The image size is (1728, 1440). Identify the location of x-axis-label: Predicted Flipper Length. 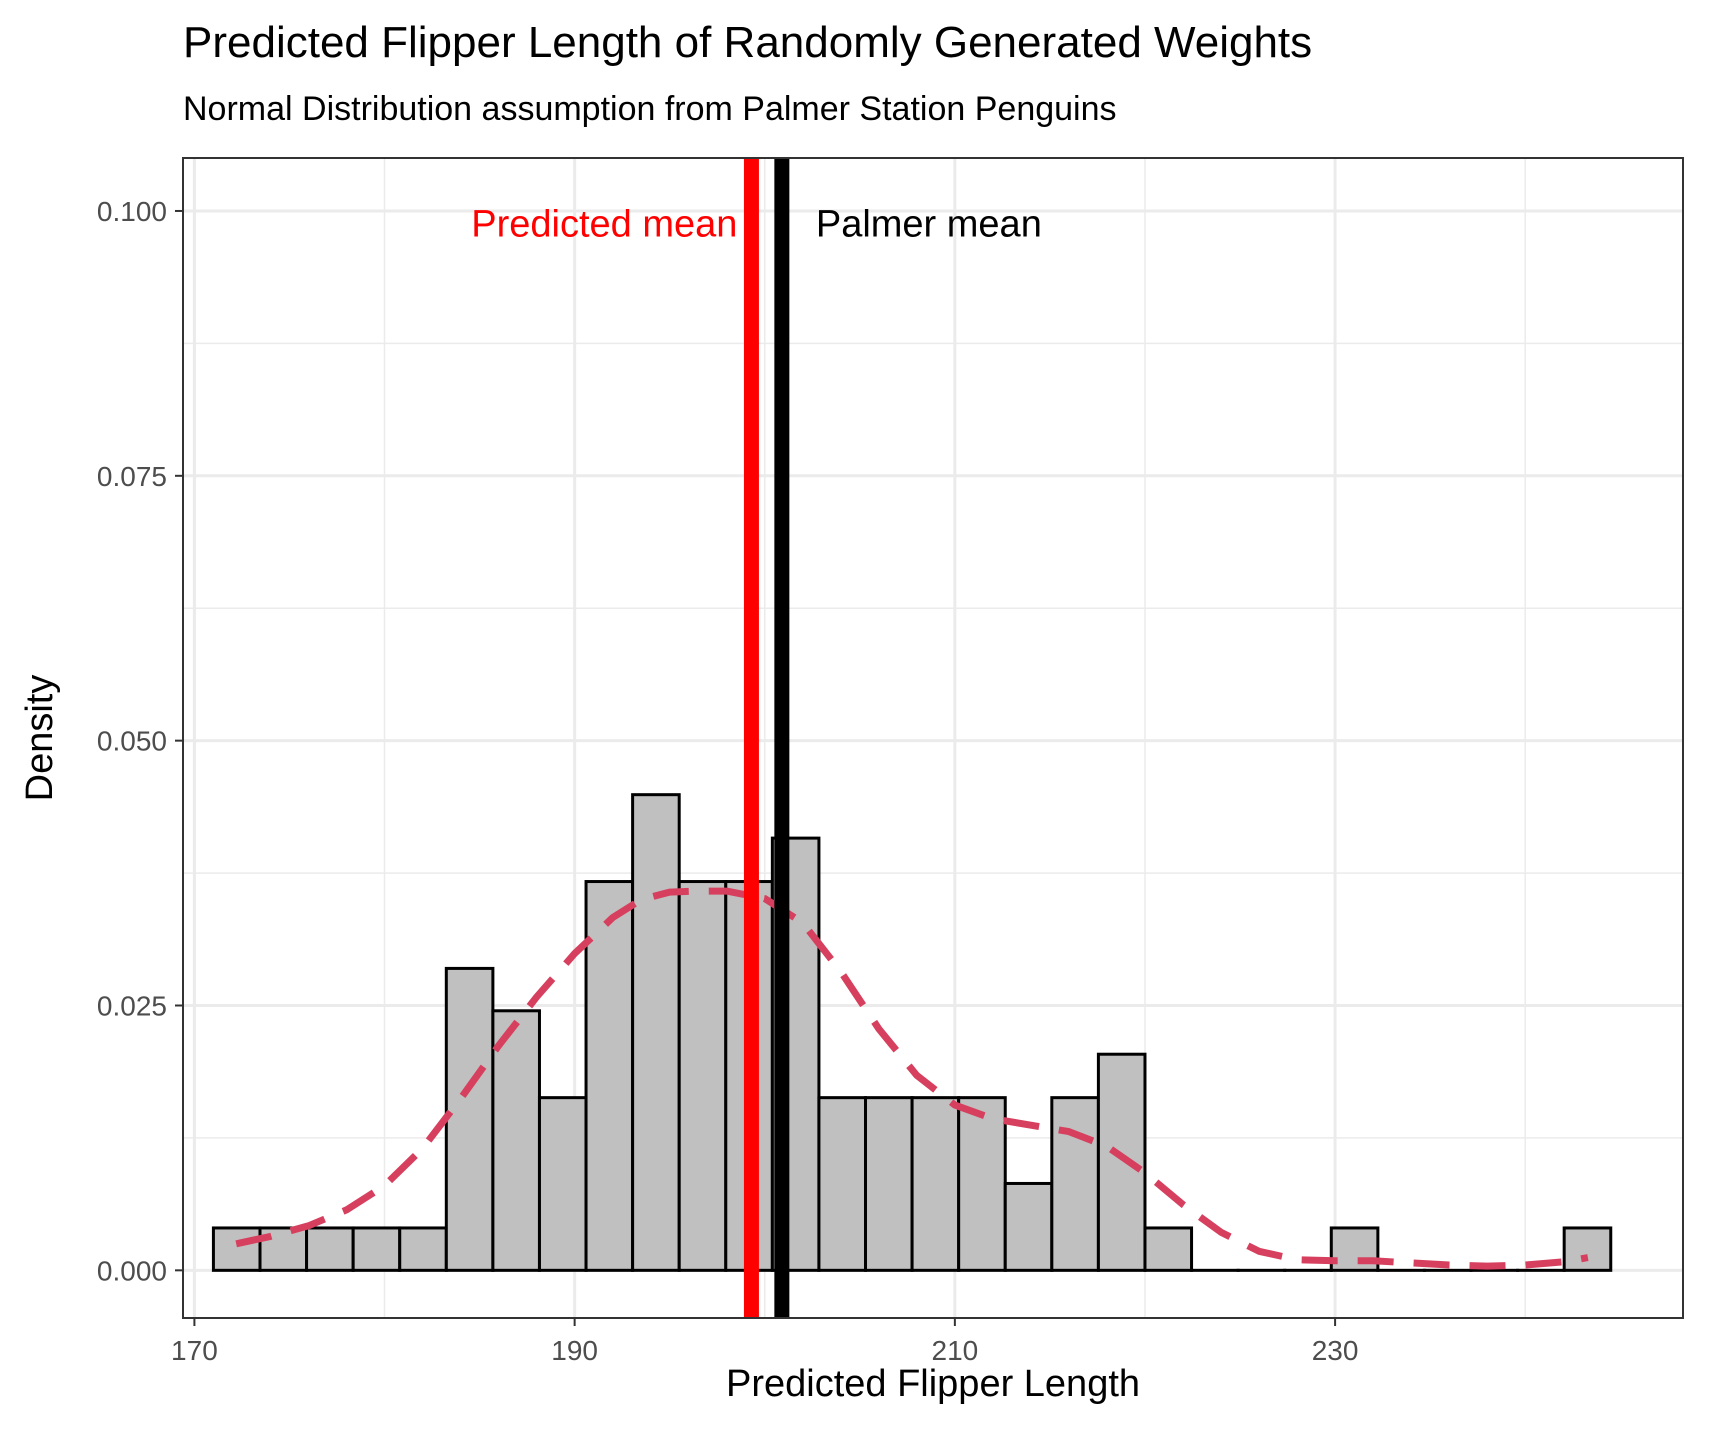
(933, 1384).